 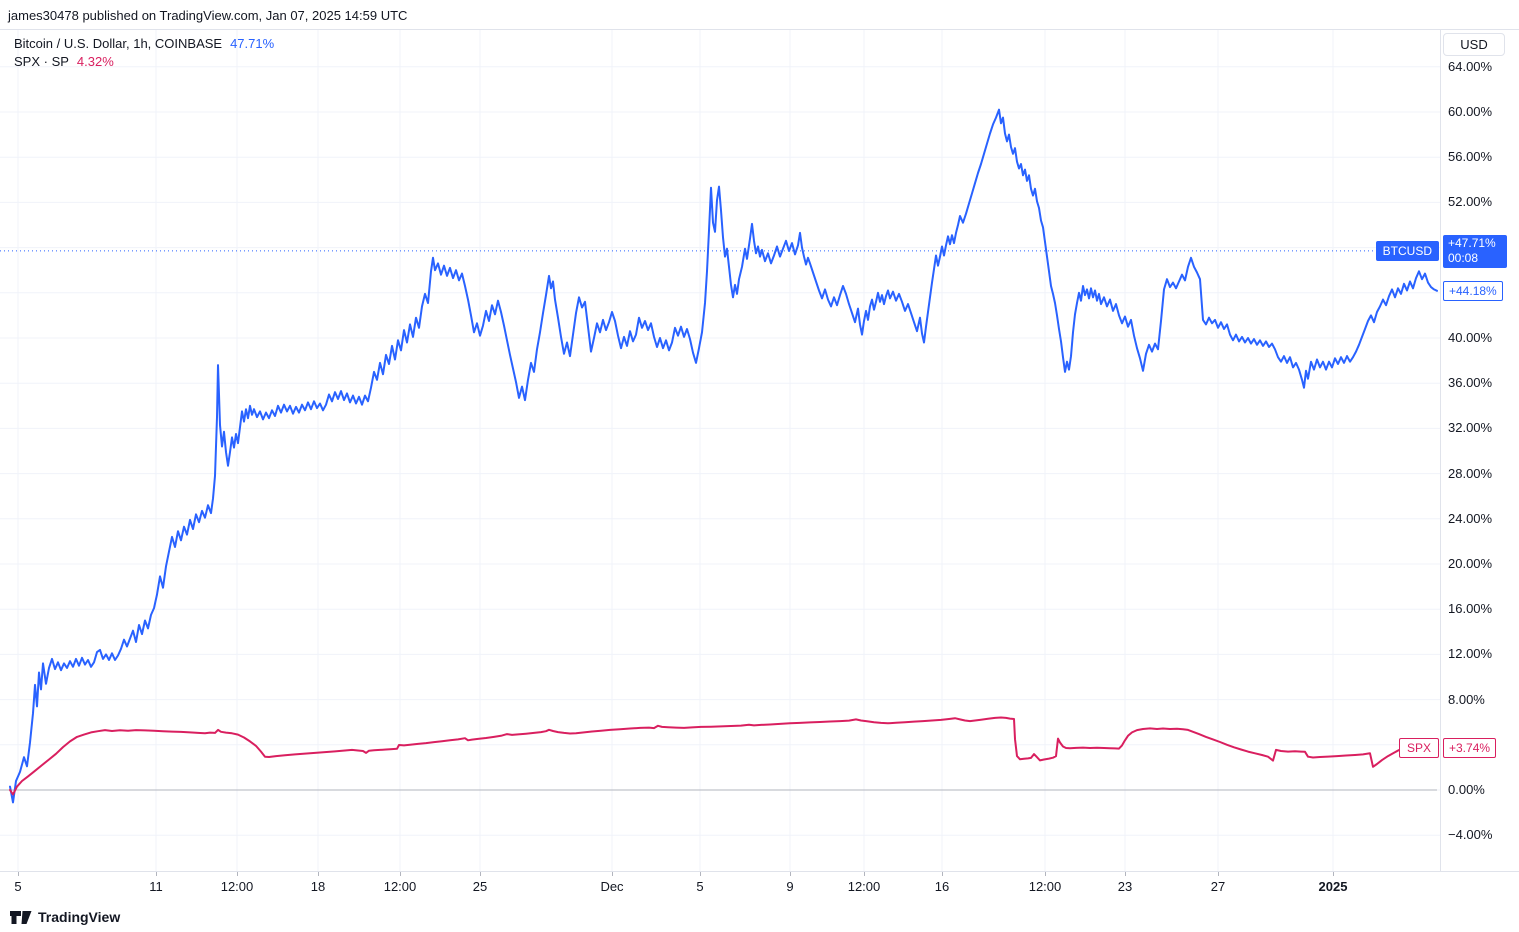 I want to click on legend-btc-change: 47.71%, so click(x=252, y=43).